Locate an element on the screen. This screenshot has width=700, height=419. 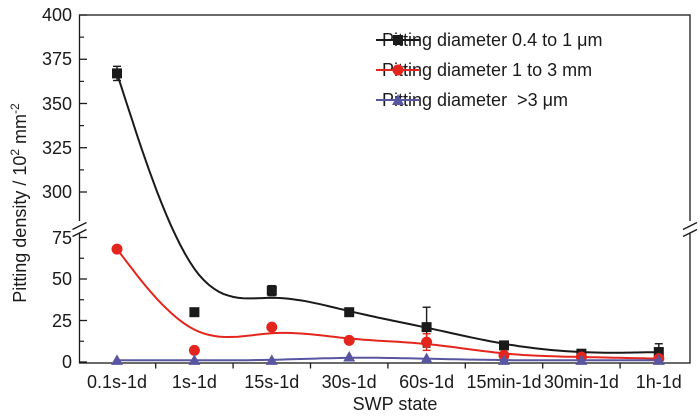
y-tick-label: 75 is located at coordinates (61, 237).